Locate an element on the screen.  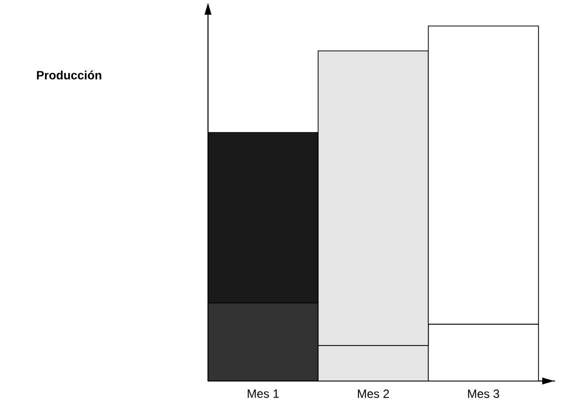
x-tick-label: Mes 3 is located at coordinates (484, 394).